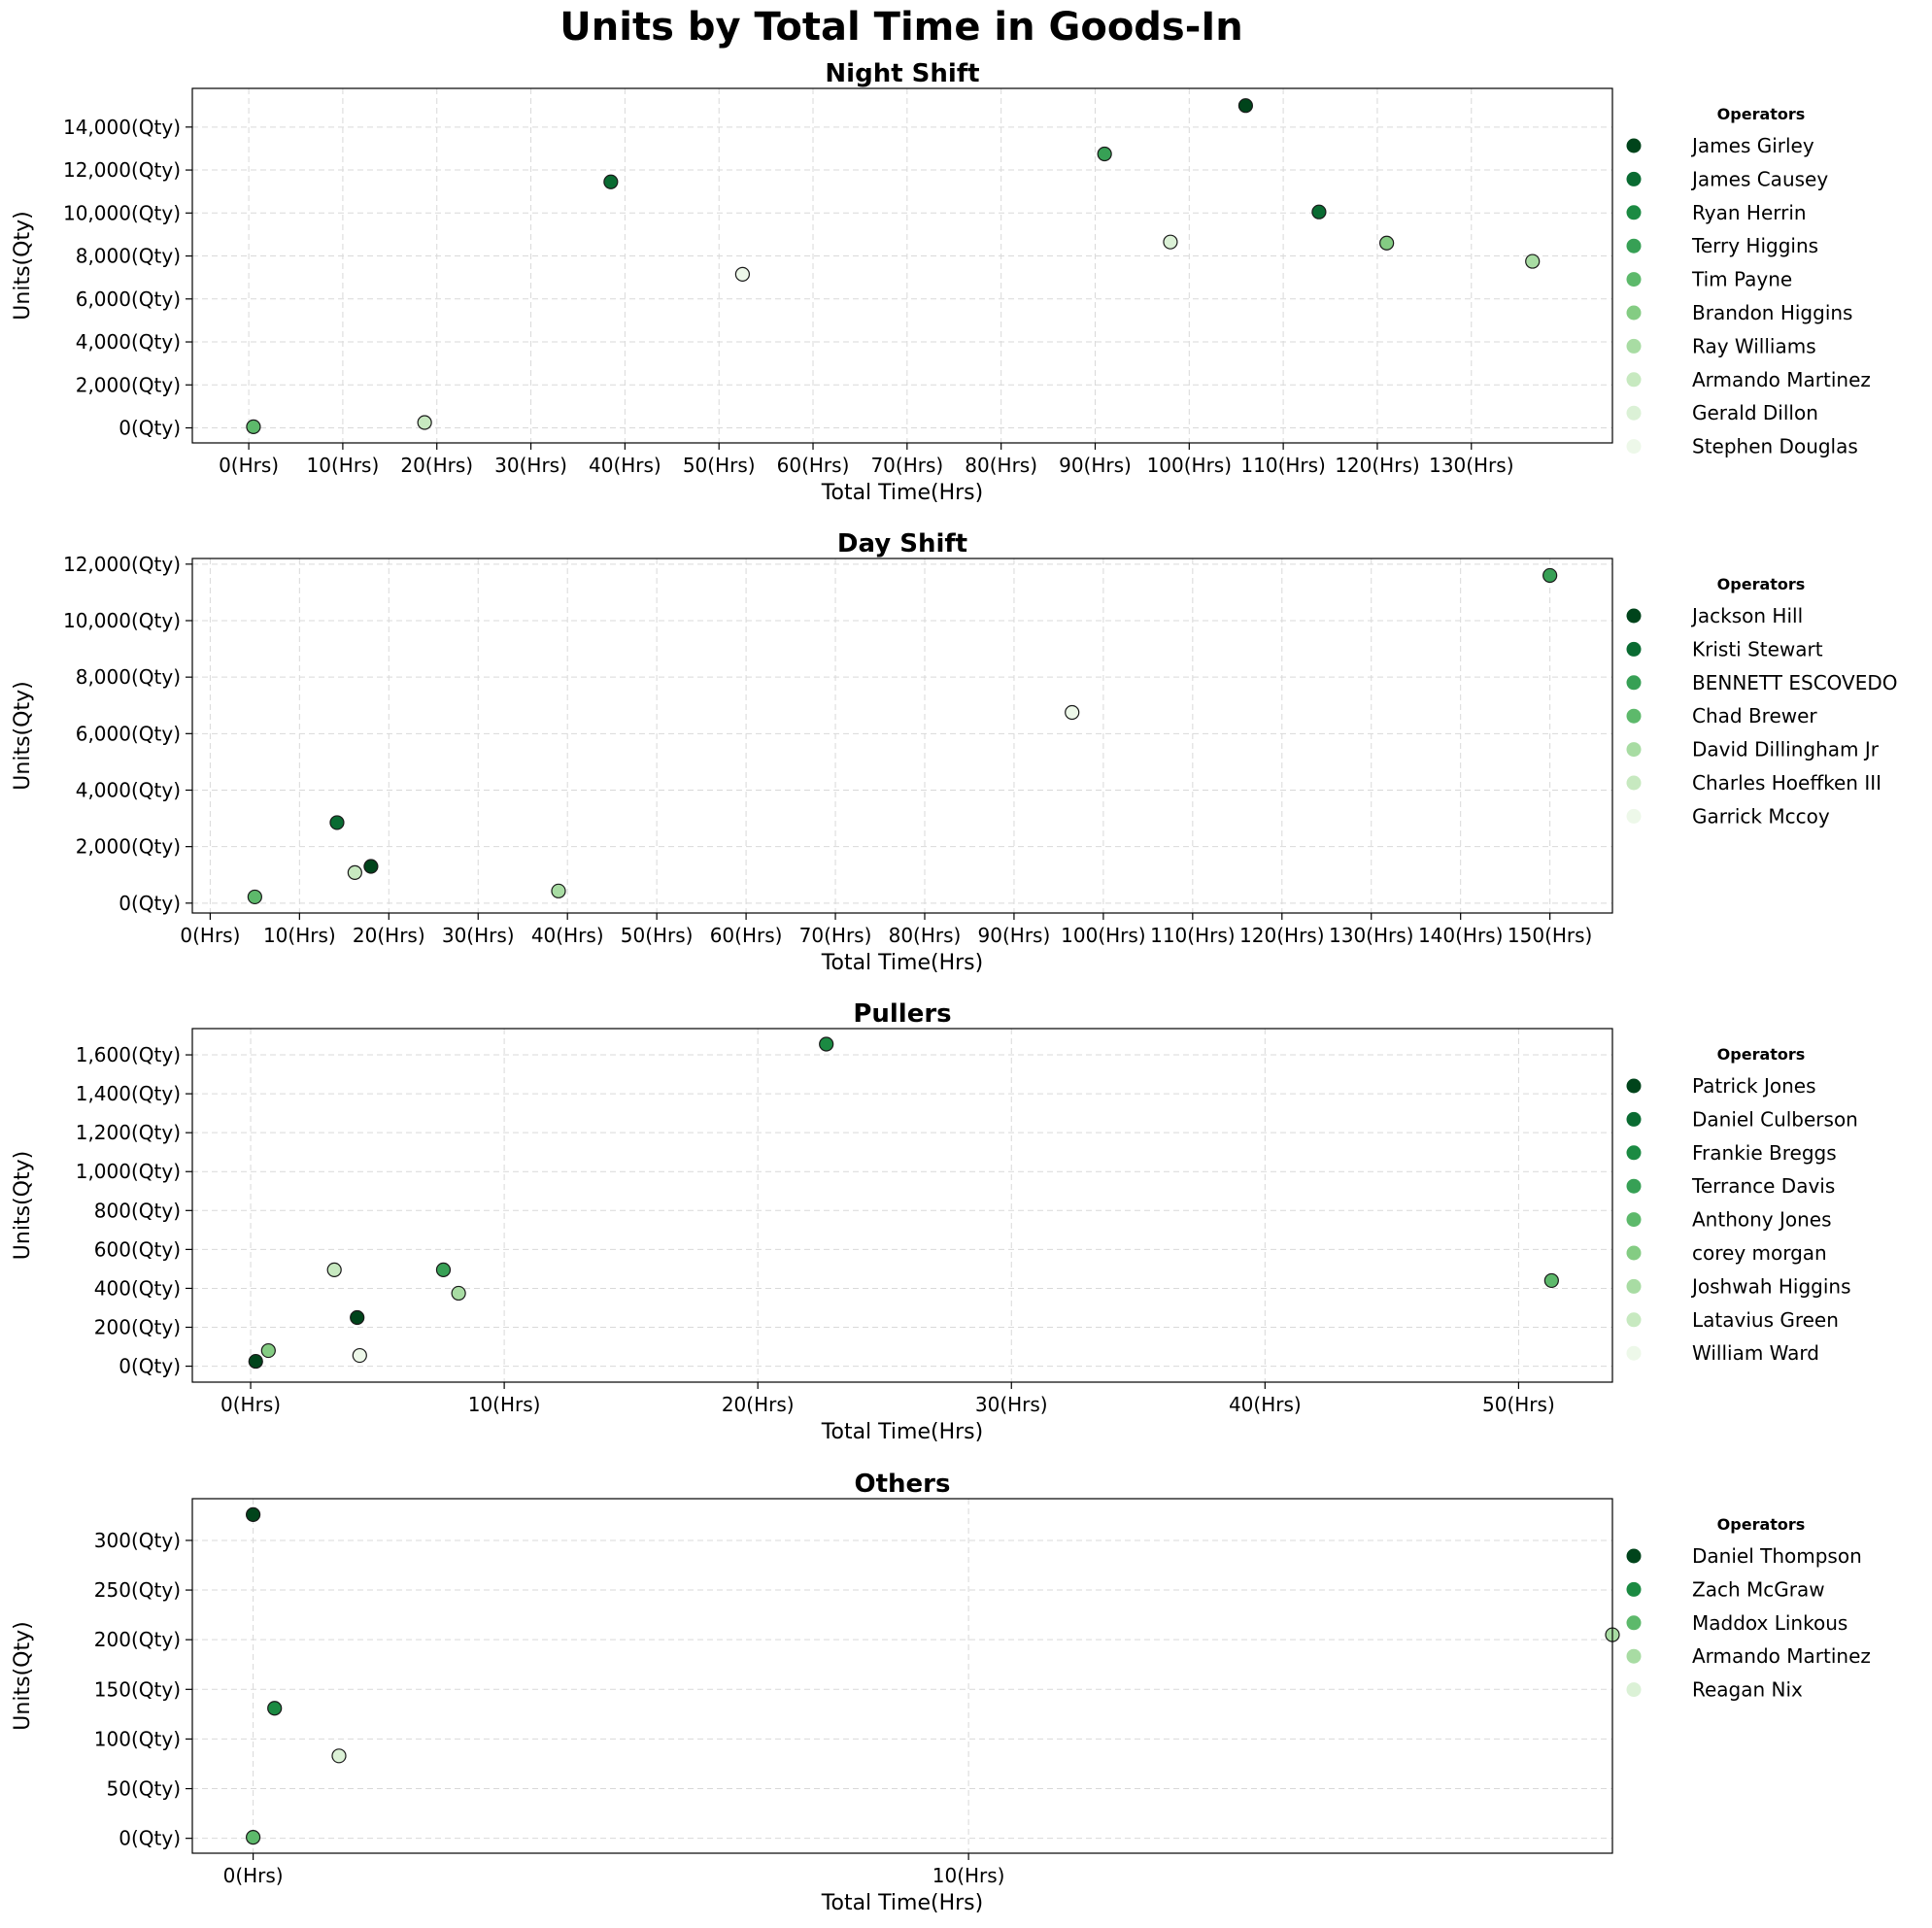 The height and width of the screenshot is (1928, 1932). Describe the element at coordinates (128, 342) in the screenshot. I see `y-tick-label: 4,000(Qty)` at that location.